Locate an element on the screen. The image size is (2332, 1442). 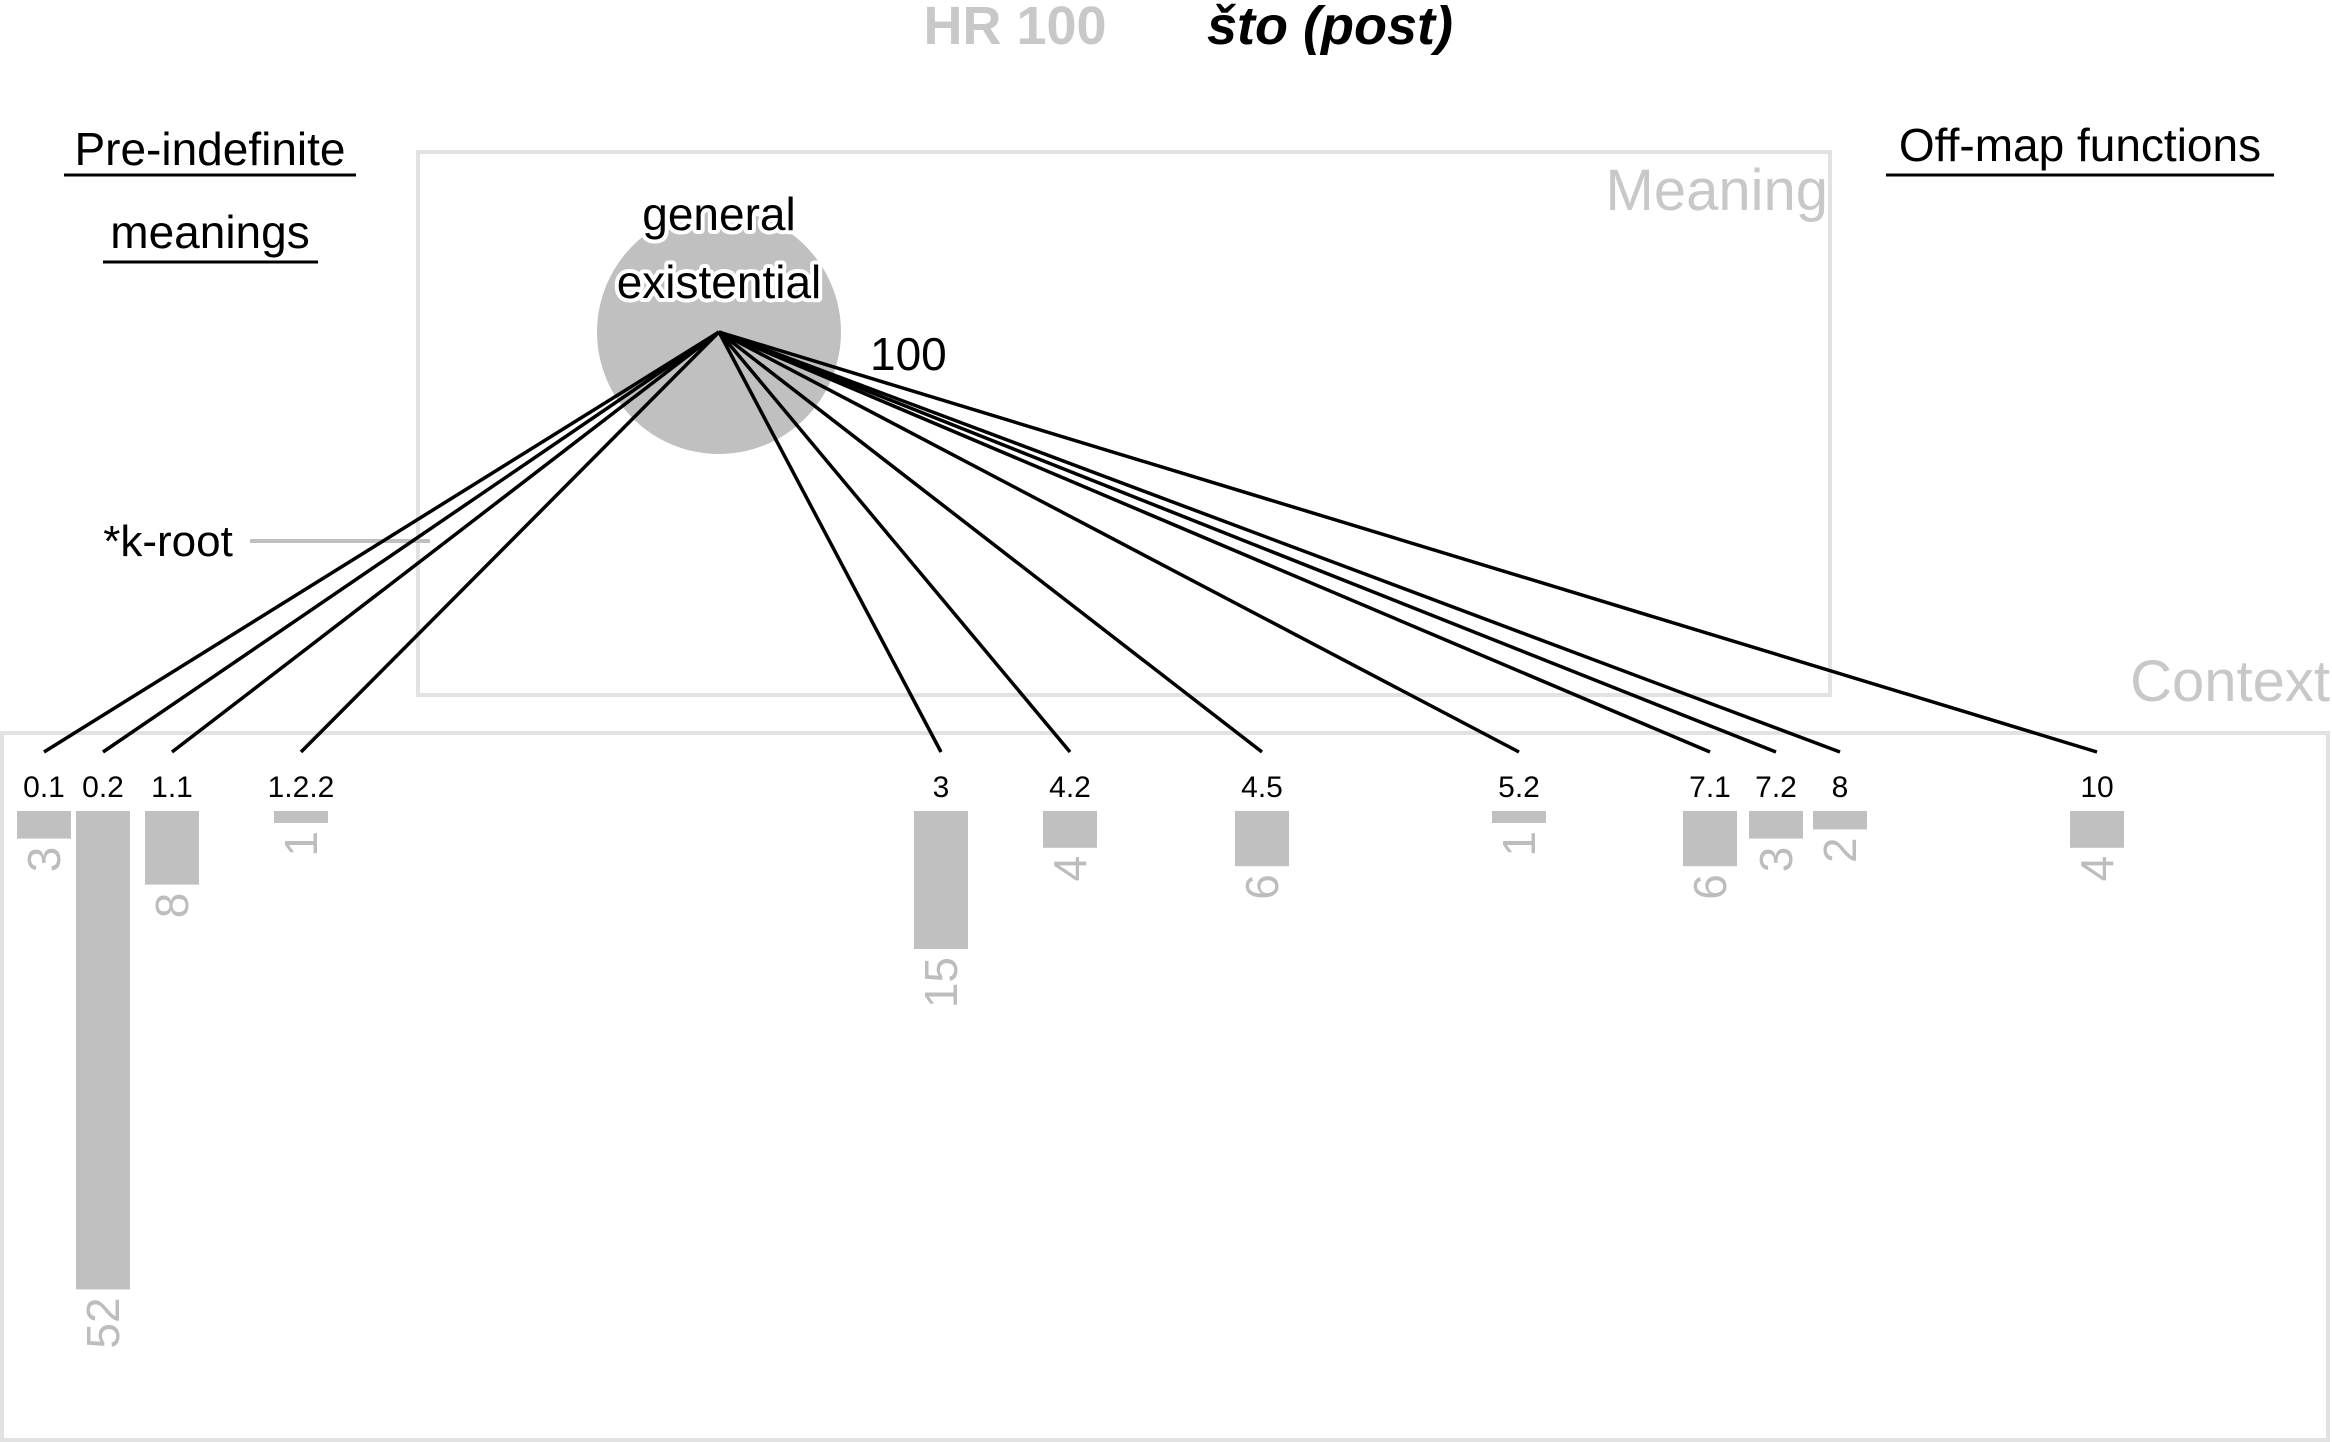
title-id: HR 100 is located at coordinates (1014, 28).